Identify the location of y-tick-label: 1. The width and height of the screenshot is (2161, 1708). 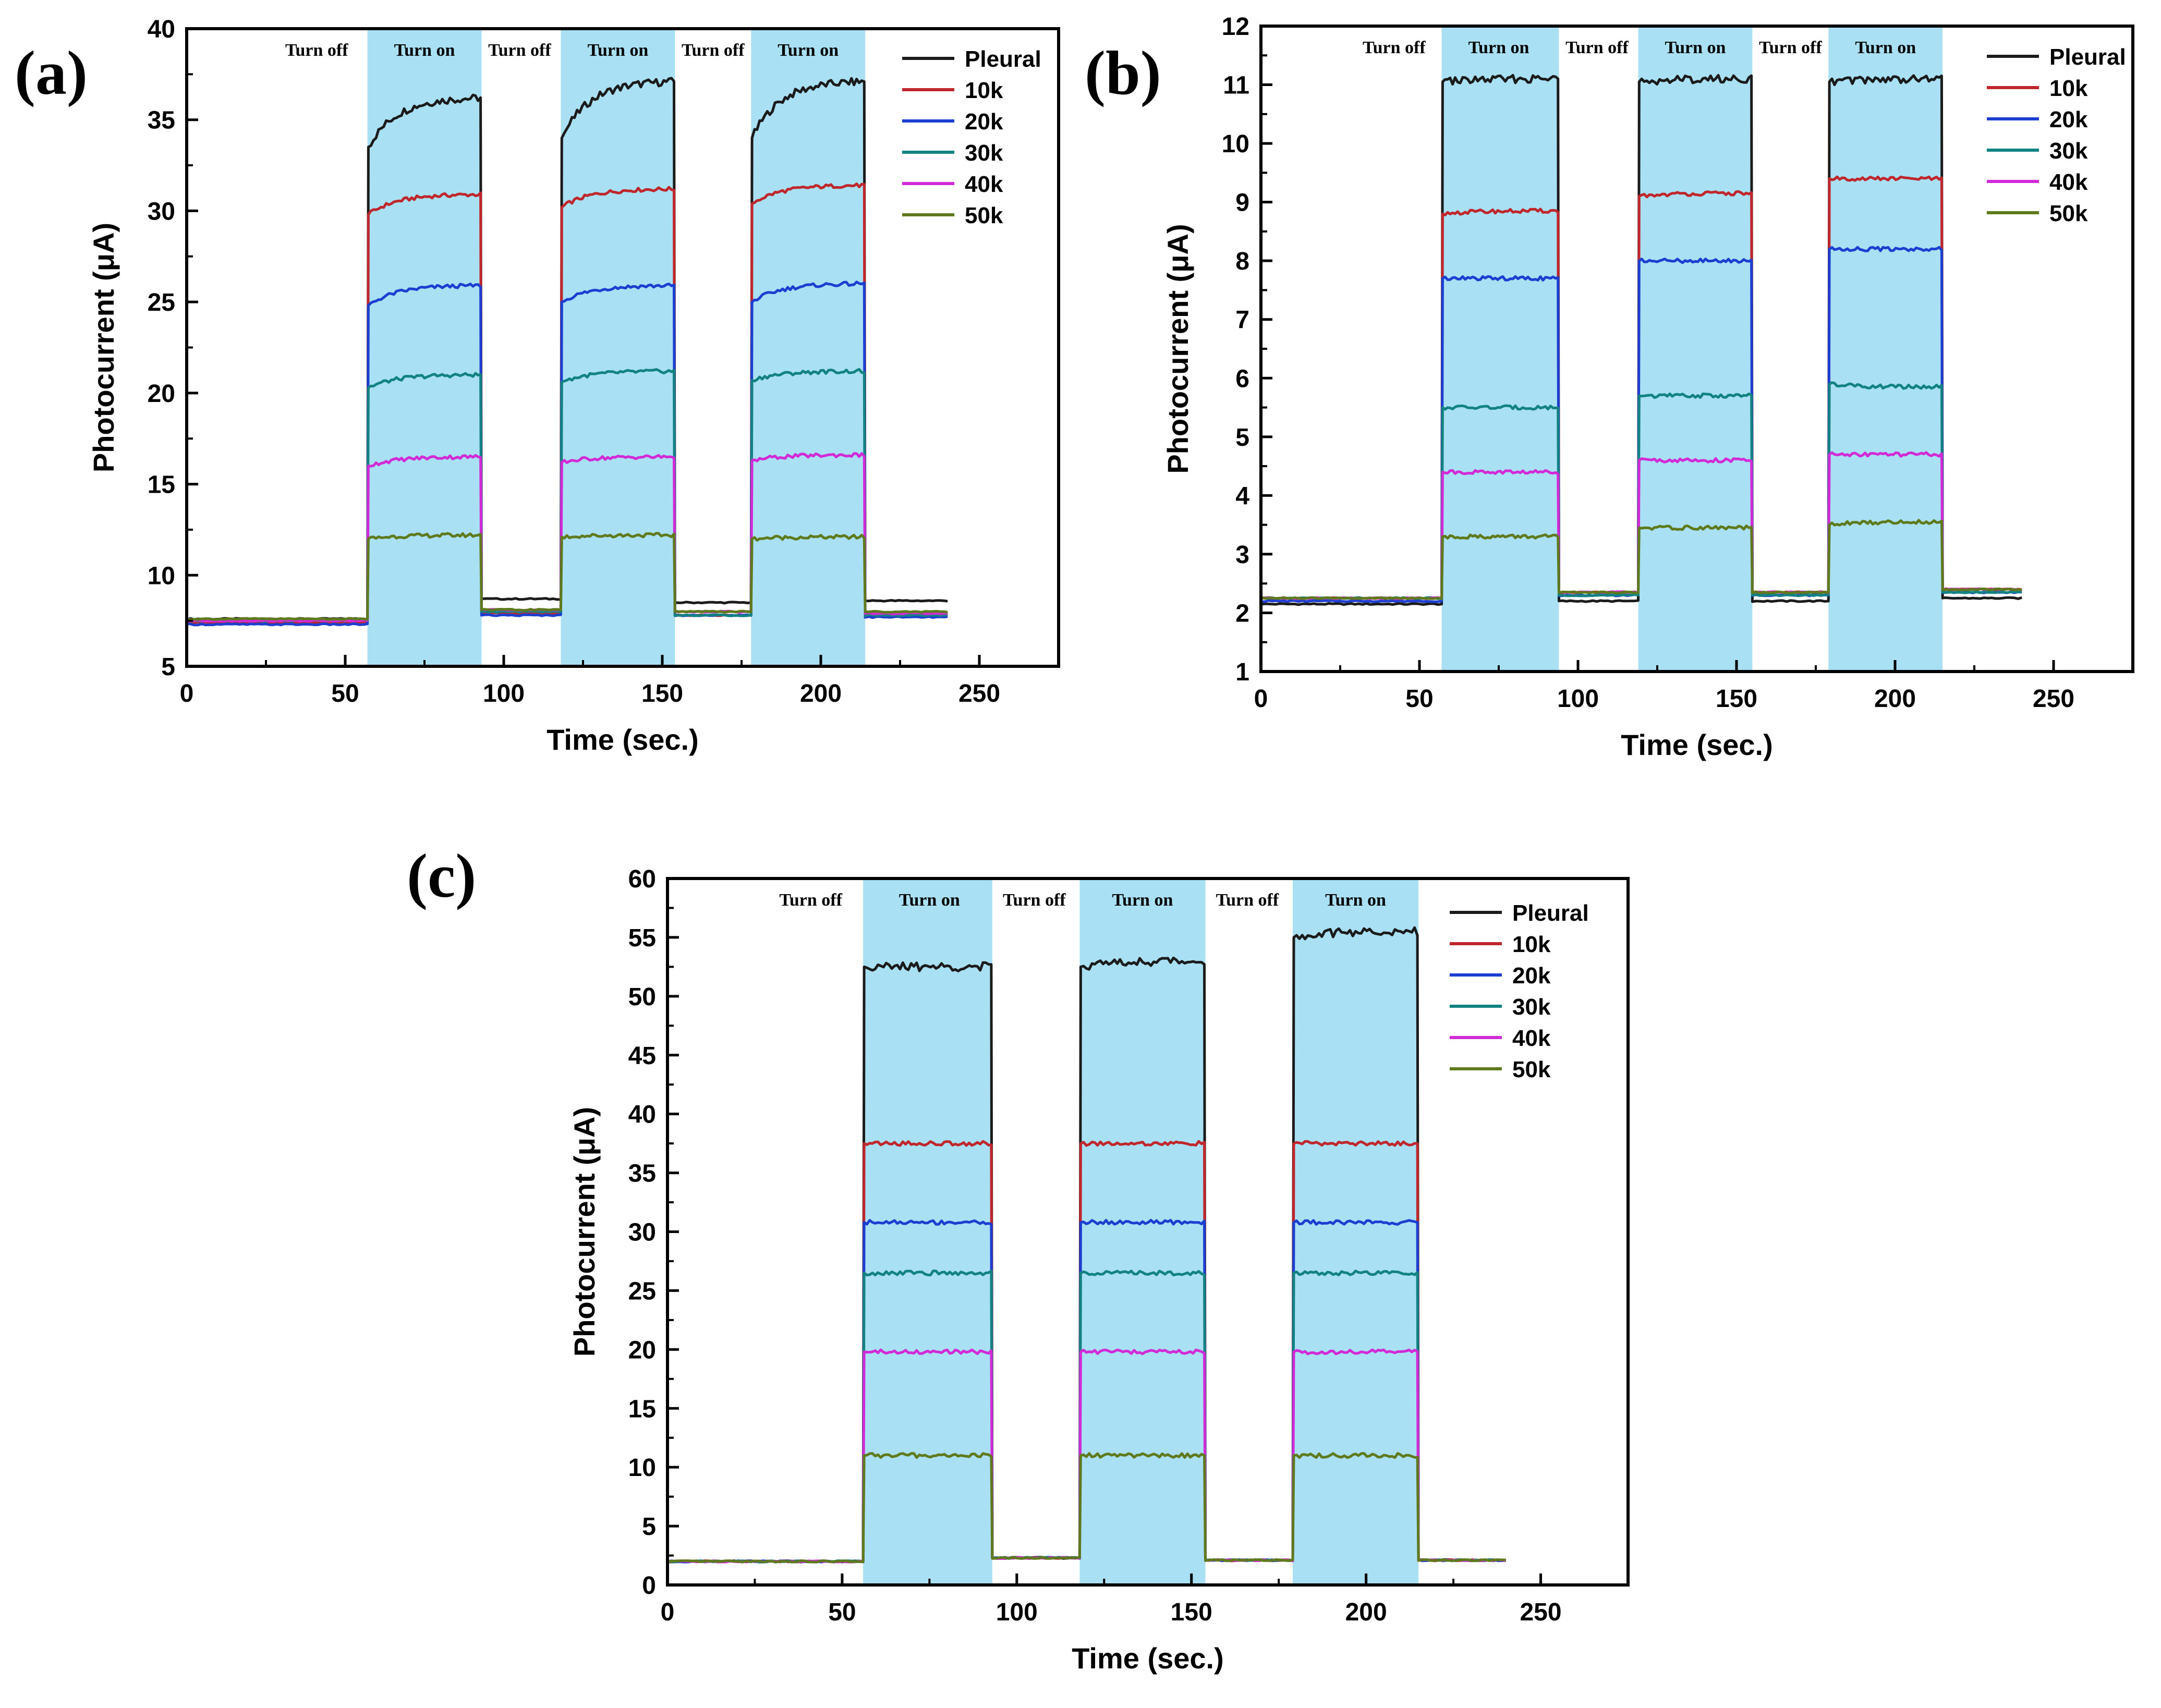
(1242, 672).